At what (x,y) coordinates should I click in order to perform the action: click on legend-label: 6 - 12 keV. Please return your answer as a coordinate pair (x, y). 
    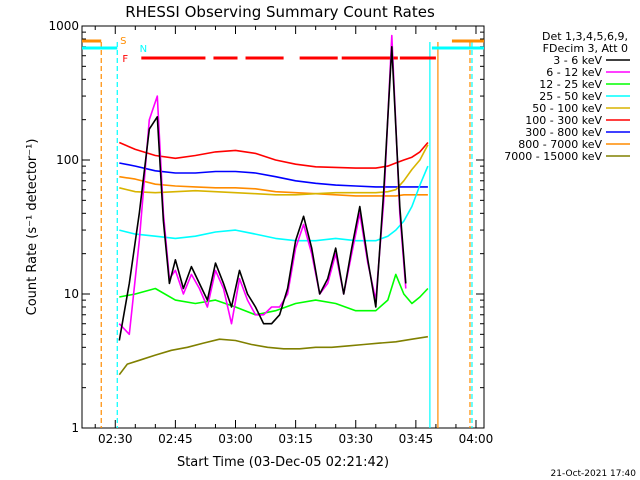
    Looking at the image, I should click on (574, 72).